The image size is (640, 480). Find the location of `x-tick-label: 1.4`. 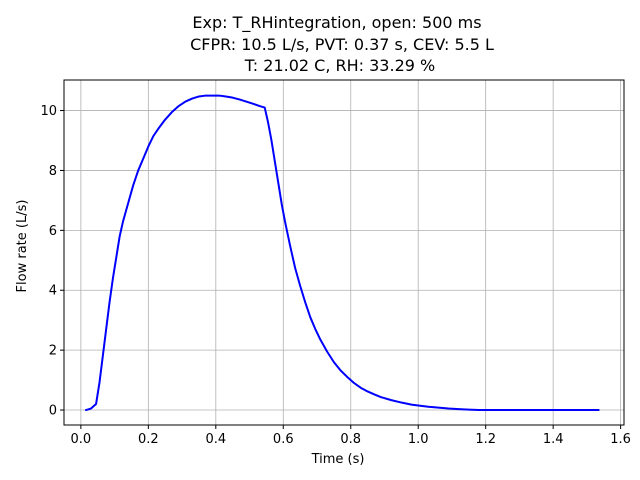

x-tick-label: 1.4 is located at coordinates (553, 439).